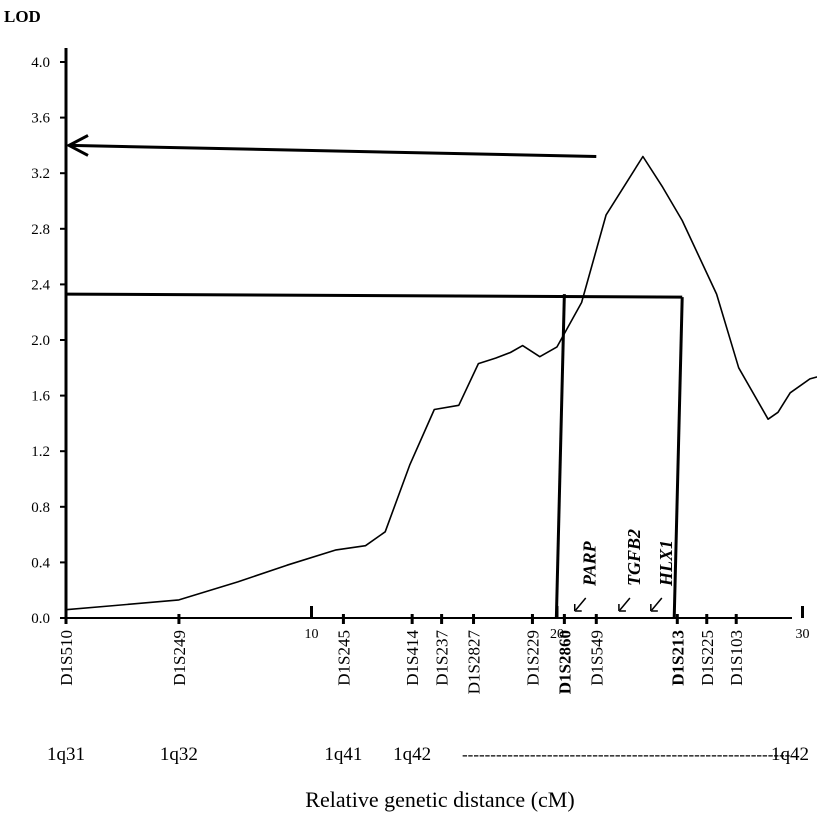  Describe the element at coordinates (442, 658) in the screenshot. I see `marker-label: D1S237` at that location.